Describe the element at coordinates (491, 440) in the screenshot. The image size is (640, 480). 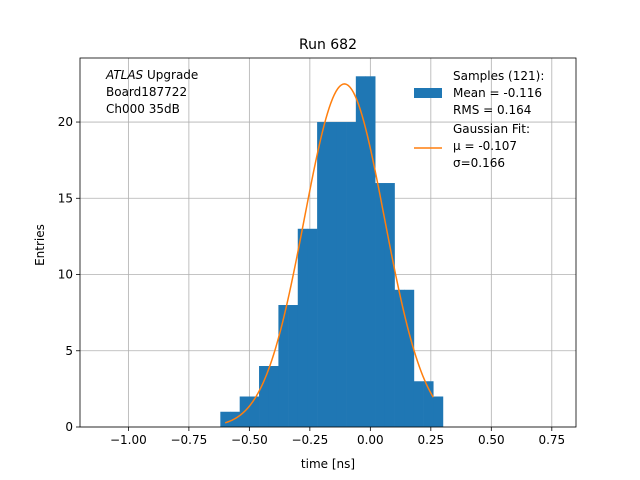
I see `x-tick-label: 0.50` at that location.